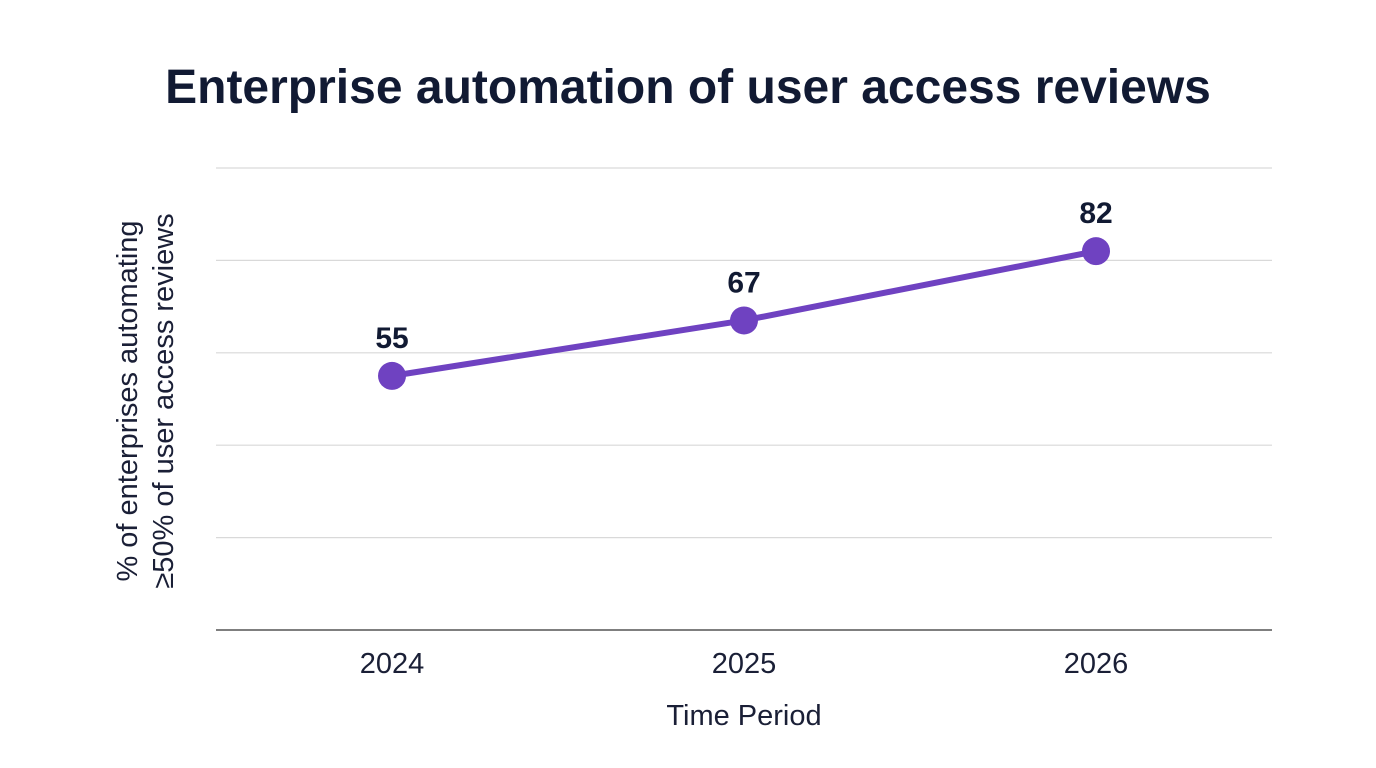  Describe the element at coordinates (391, 338) in the screenshot. I see `data-label: 55` at that location.